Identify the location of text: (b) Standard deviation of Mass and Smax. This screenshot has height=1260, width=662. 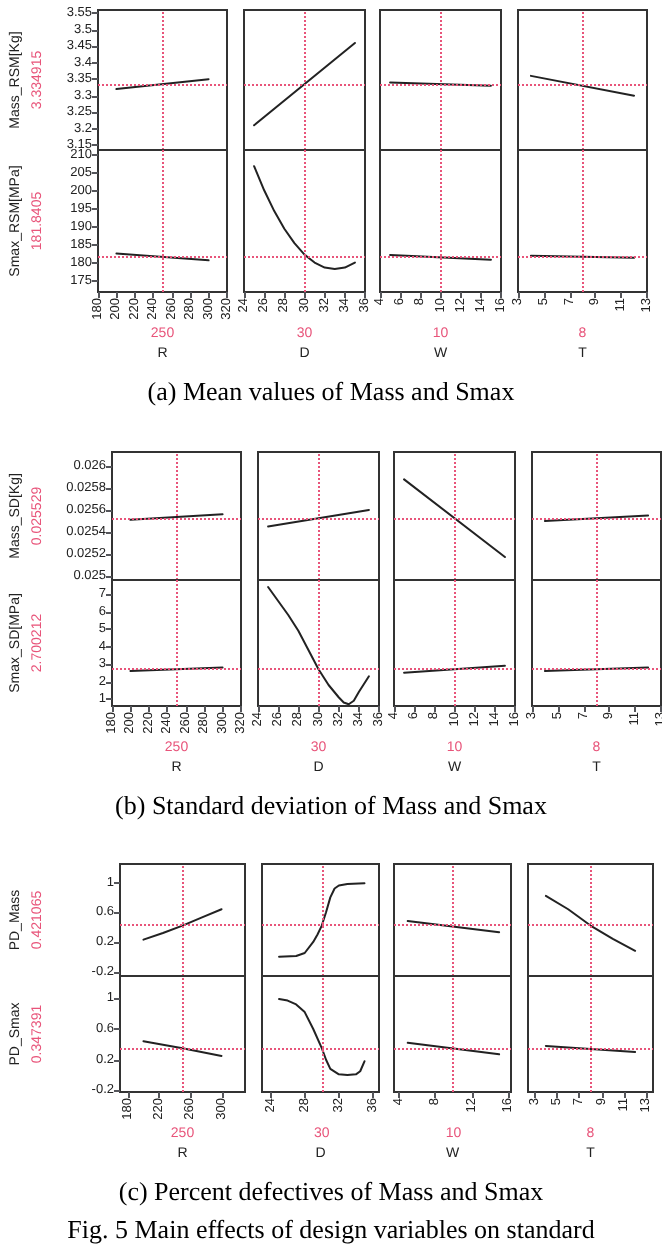
(331, 806).